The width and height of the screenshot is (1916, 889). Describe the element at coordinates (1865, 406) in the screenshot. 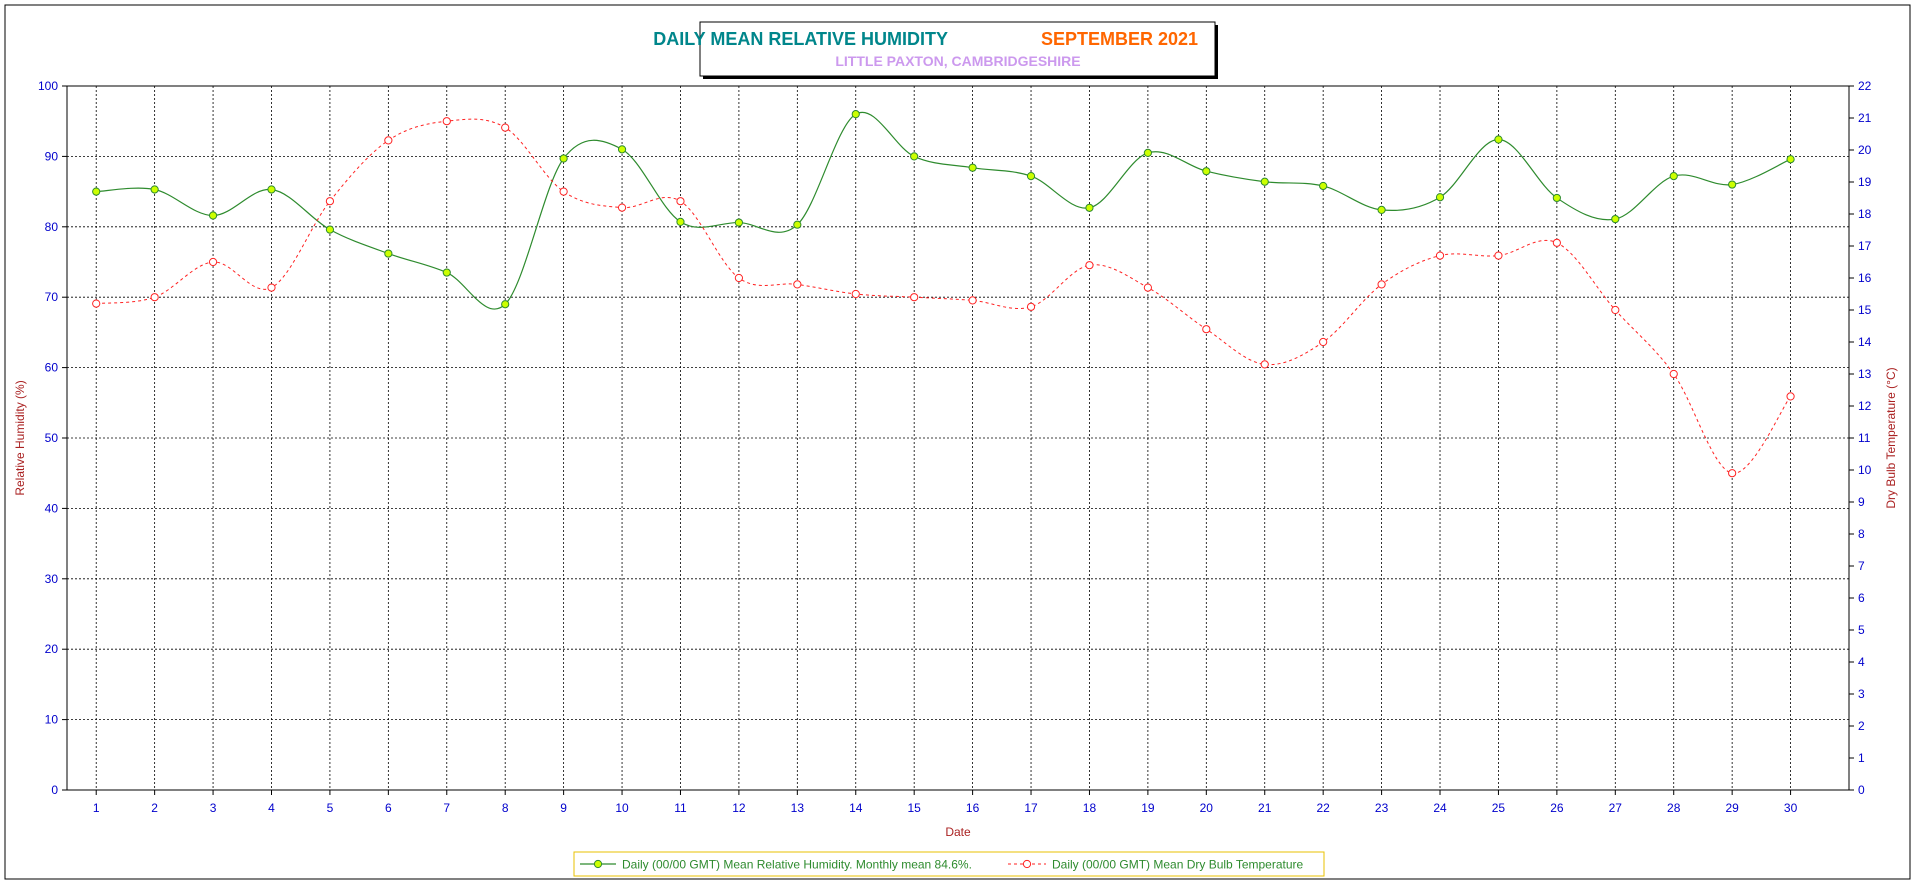

I see `right-tick-label: 12` at that location.